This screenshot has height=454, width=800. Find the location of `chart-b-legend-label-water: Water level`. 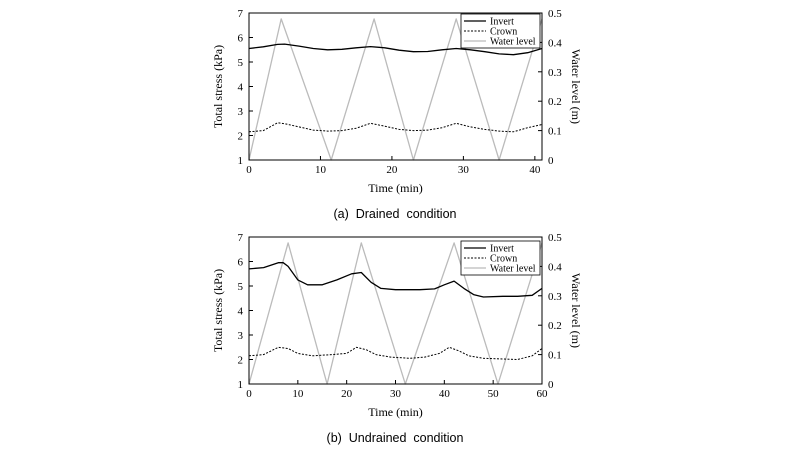

chart-b-legend-label-water: Water level is located at coordinates (513, 269).